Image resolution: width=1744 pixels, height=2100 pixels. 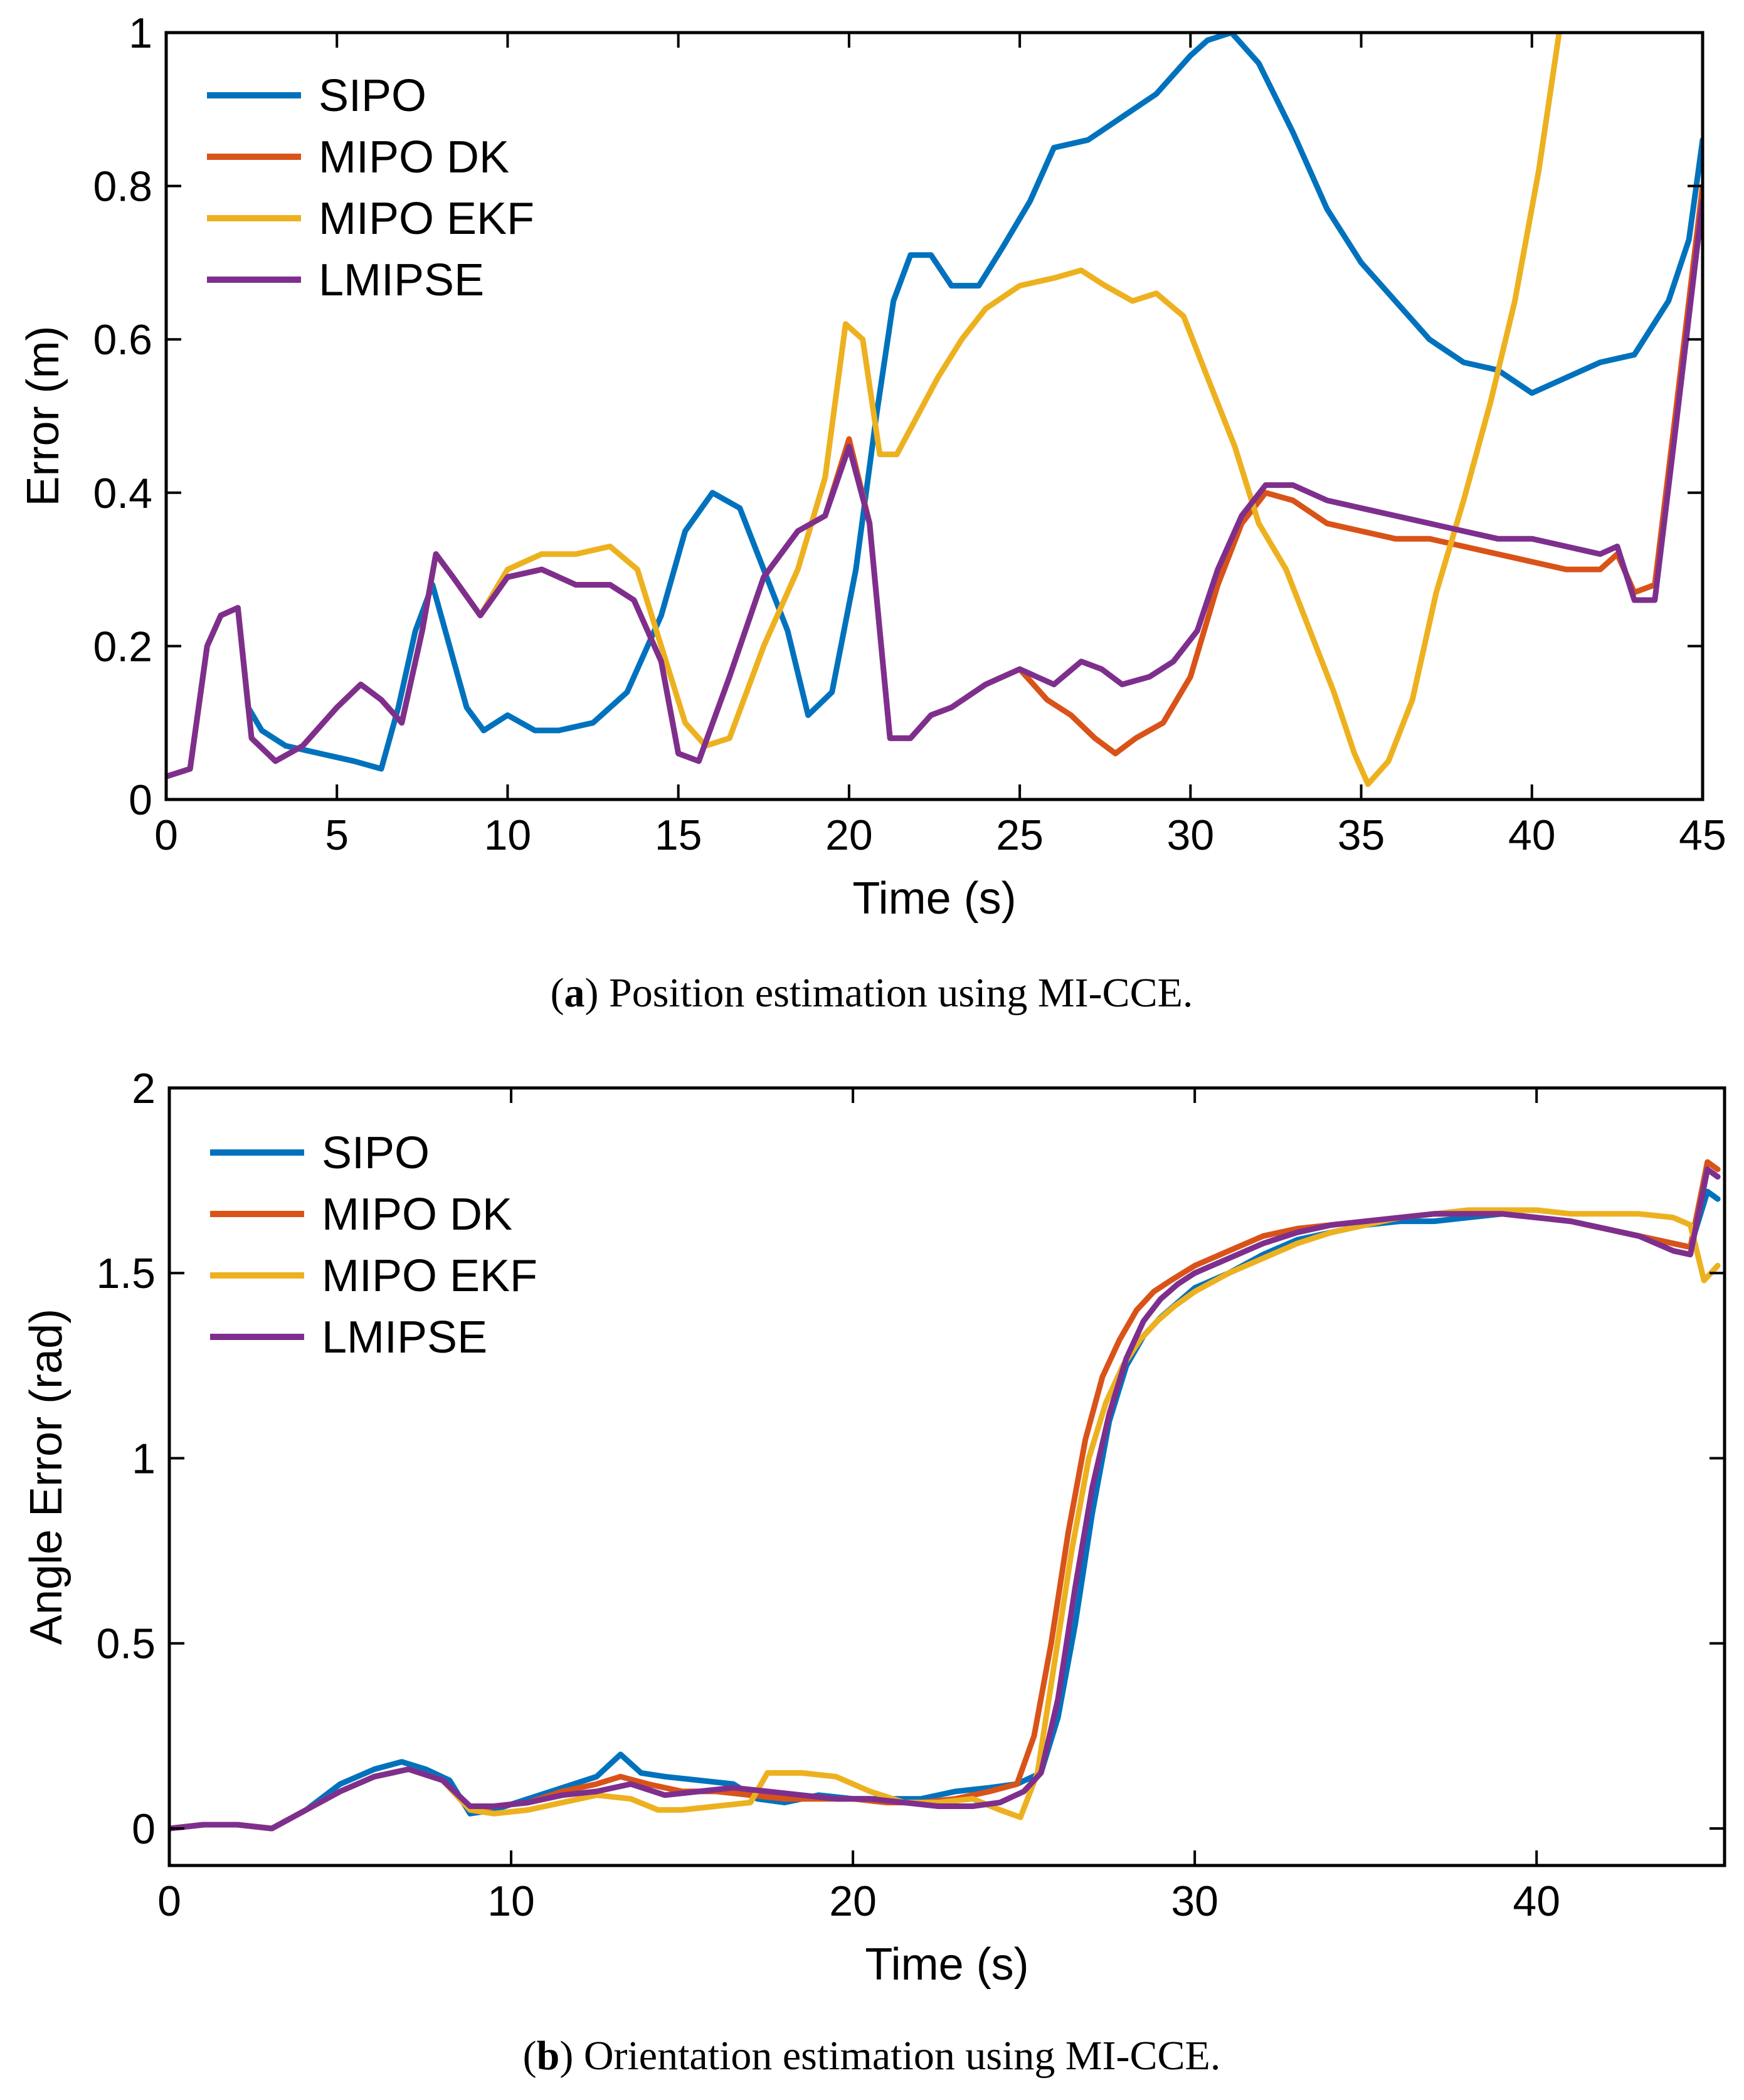 What do you see at coordinates (376, 1153) in the screenshot?
I see `chart-b-legend-label-sipo: SIPO` at bounding box center [376, 1153].